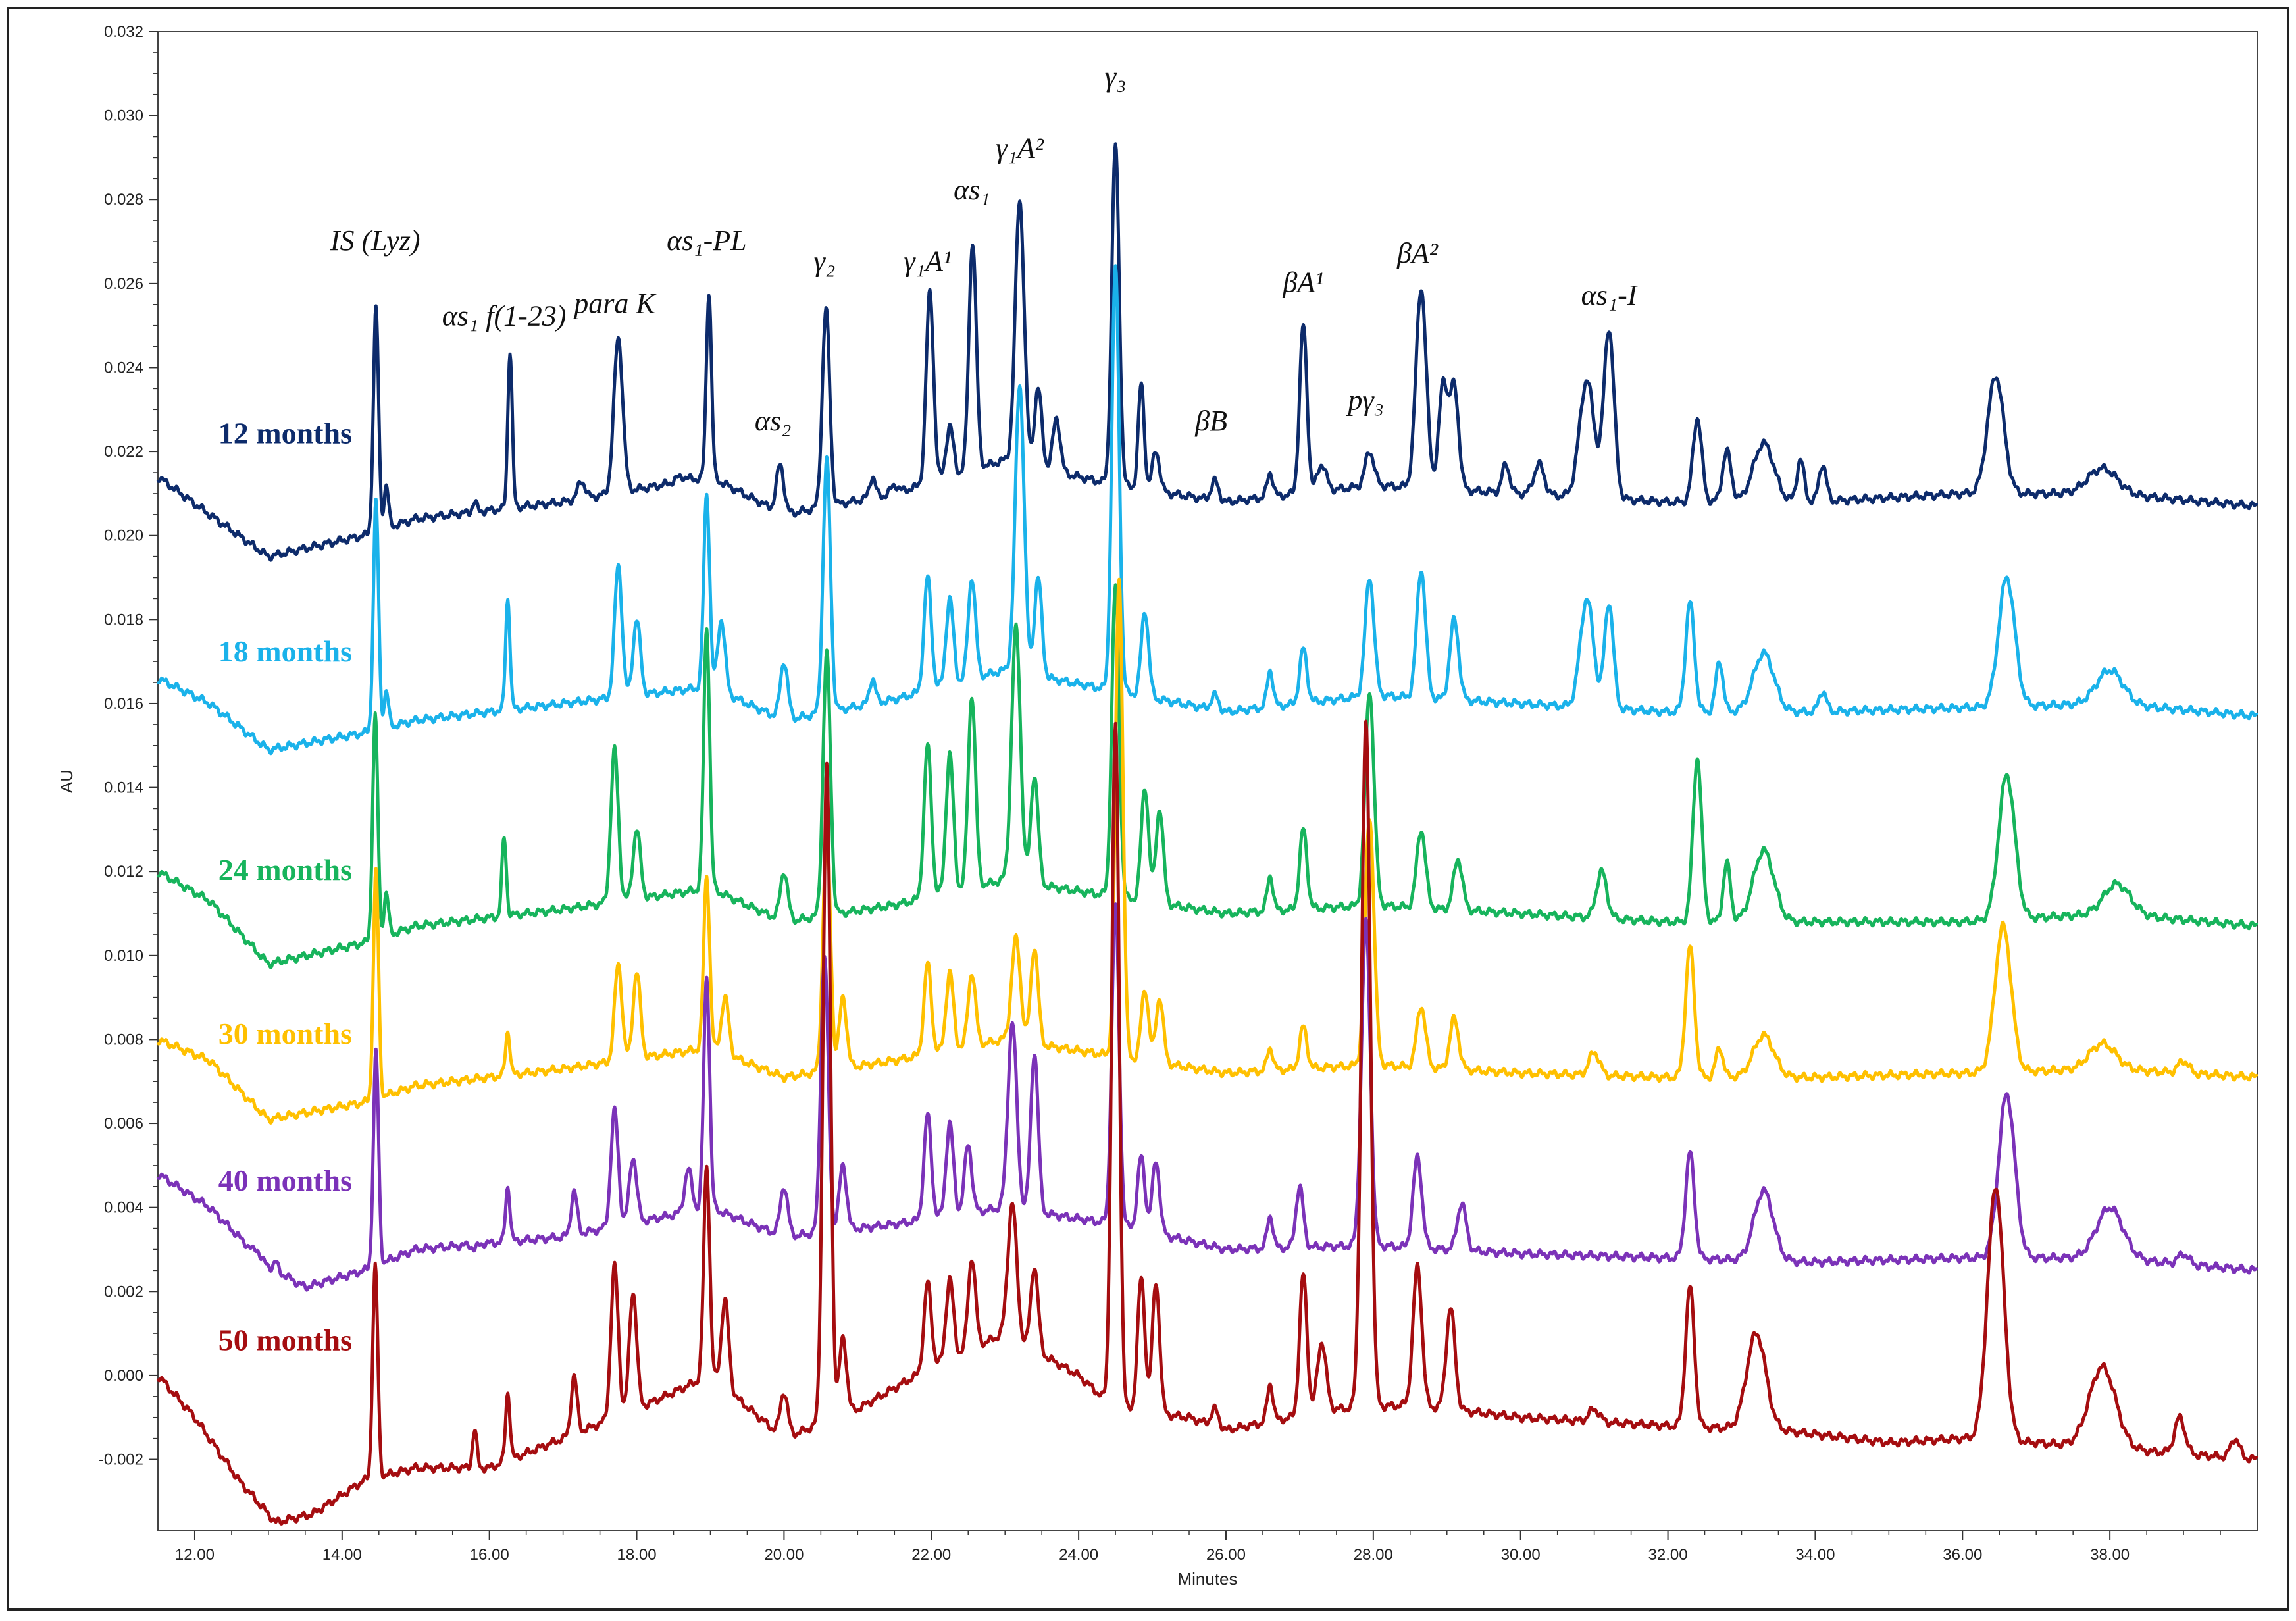 The image size is (2296, 1621). Describe the element at coordinates (707, 240) in the screenshot. I see `peak-annotation: αs₁-PL` at that location.